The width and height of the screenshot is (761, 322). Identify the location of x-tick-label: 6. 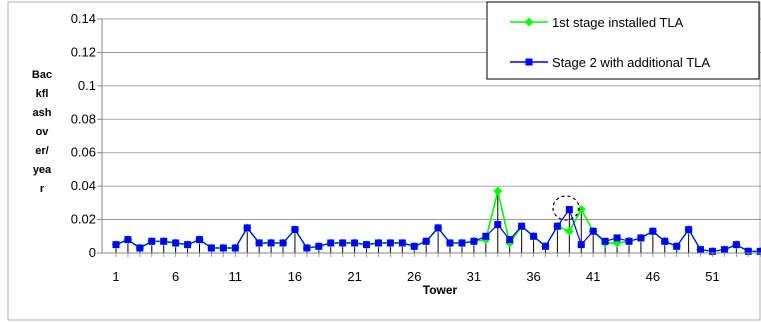
(175, 276).